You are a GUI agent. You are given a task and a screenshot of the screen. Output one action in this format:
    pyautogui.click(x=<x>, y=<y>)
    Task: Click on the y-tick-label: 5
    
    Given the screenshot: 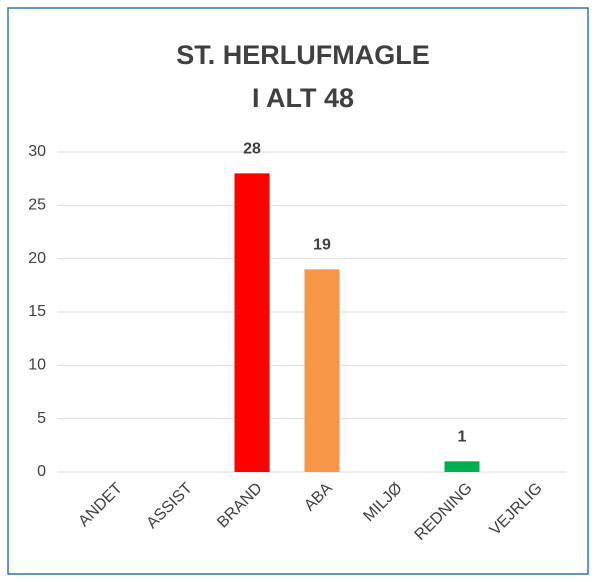 What is the action you would take?
    pyautogui.click(x=41, y=418)
    